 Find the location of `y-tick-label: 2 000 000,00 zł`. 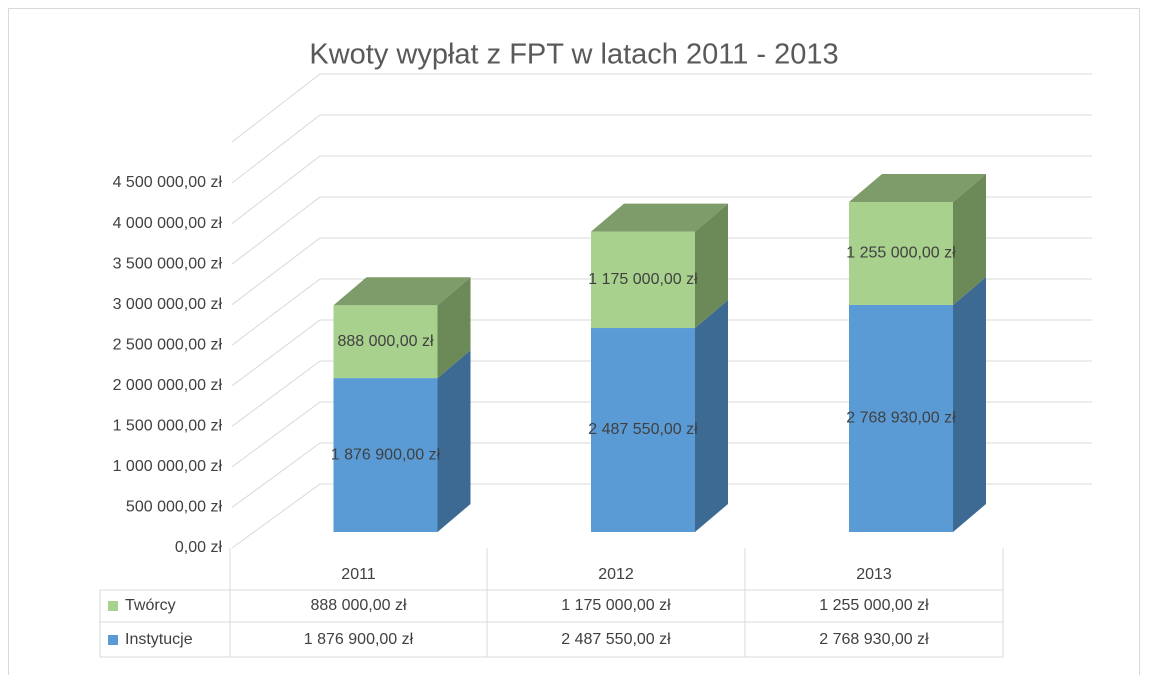

y-tick-label: 2 000 000,00 zł is located at coordinates (168, 385).